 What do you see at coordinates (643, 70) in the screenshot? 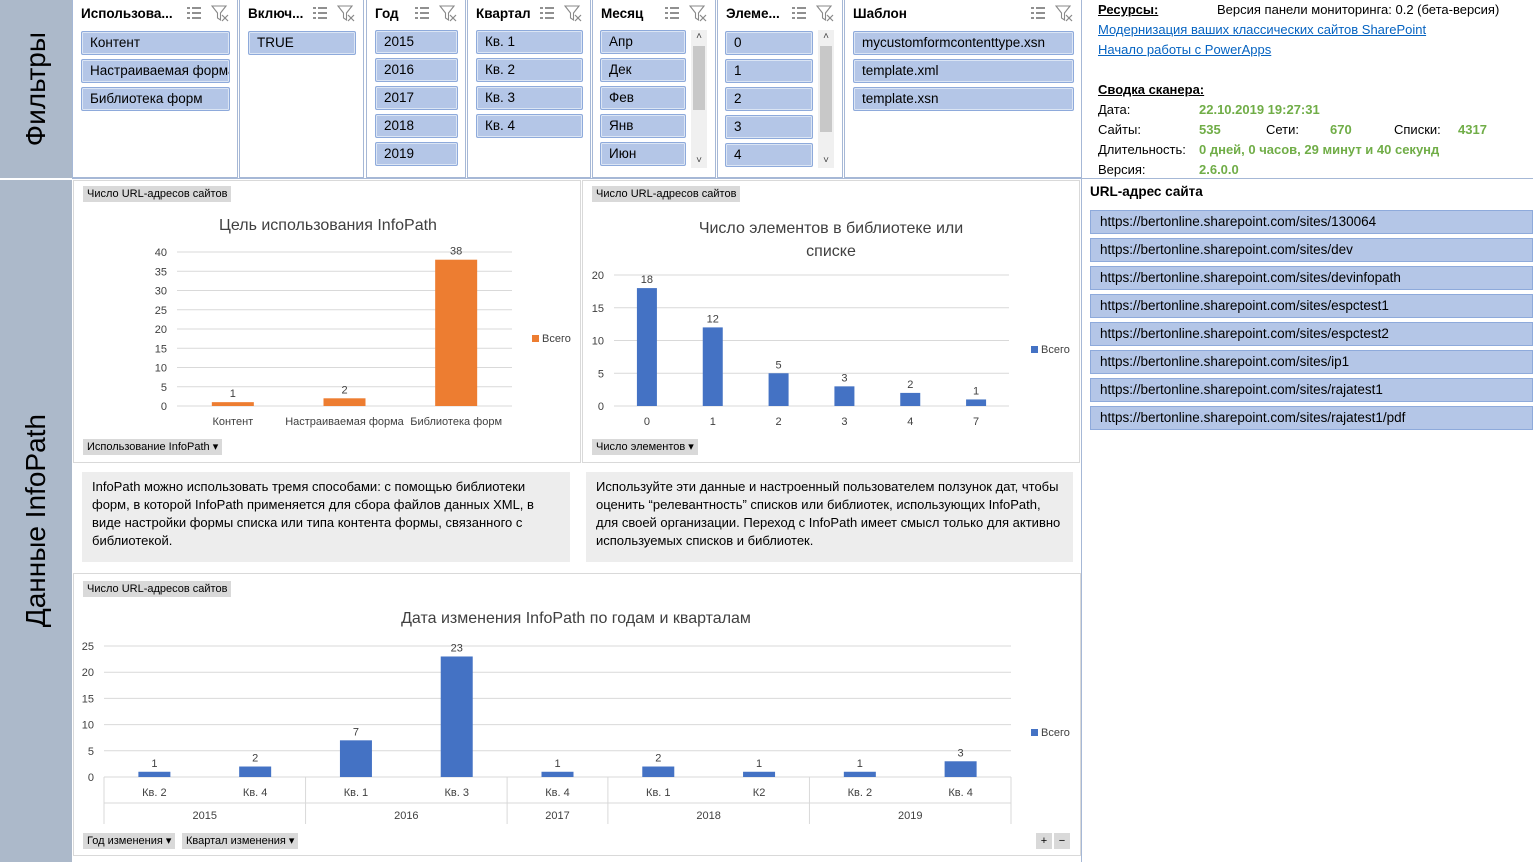
I see `slicer-month-item: Дек` at bounding box center [643, 70].